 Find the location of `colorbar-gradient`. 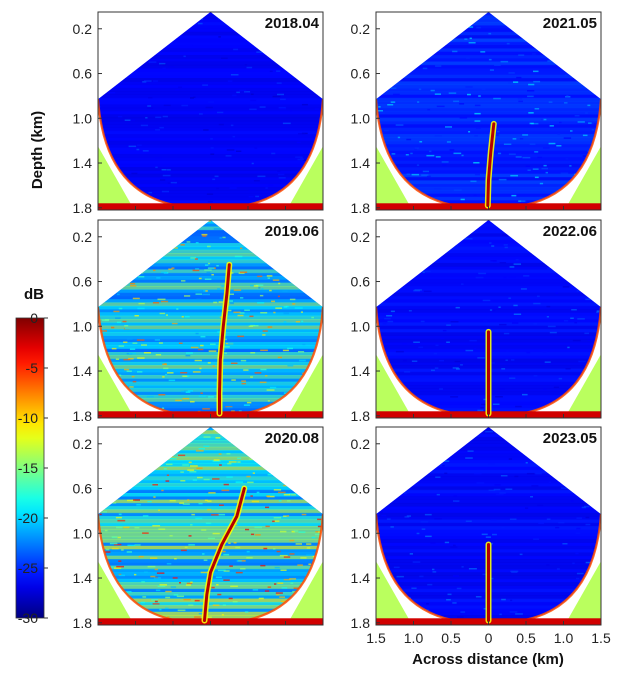

colorbar-gradient is located at coordinates (30, 468).